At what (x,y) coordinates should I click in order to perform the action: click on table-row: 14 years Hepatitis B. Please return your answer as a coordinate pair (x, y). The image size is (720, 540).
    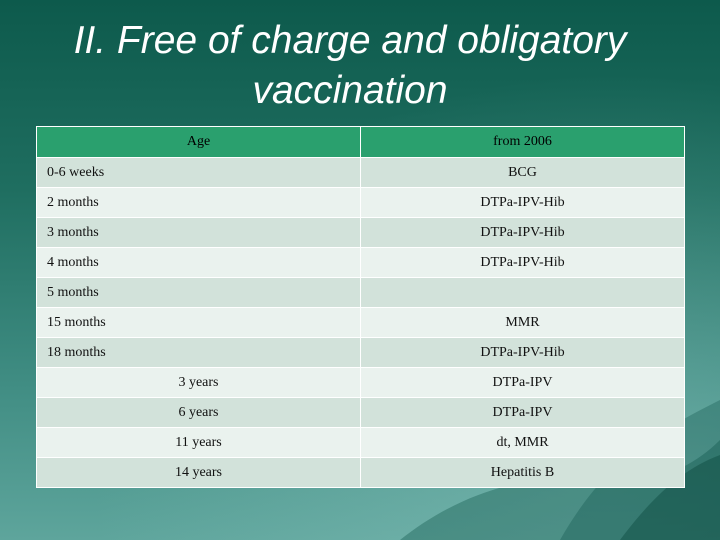
    Looking at the image, I should click on (360, 472).